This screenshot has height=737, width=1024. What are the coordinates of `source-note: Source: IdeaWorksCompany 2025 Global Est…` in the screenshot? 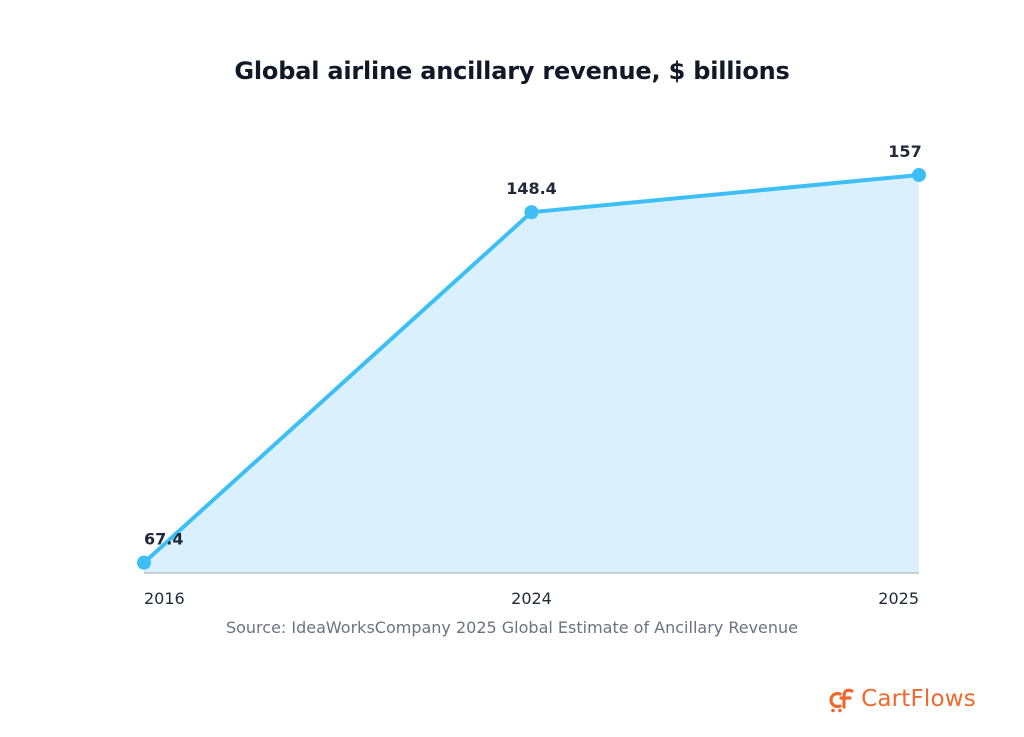 It's located at (512, 627).